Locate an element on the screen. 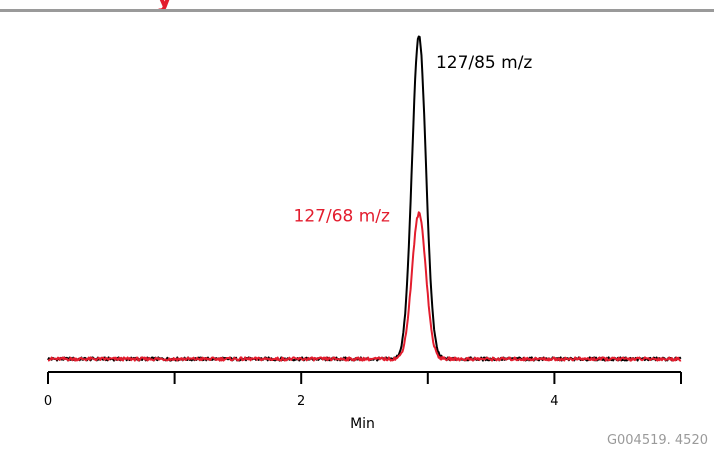 The width and height of the screenshot is (714, 452). x-axis-label: Min is located at coordinates (362, 424).